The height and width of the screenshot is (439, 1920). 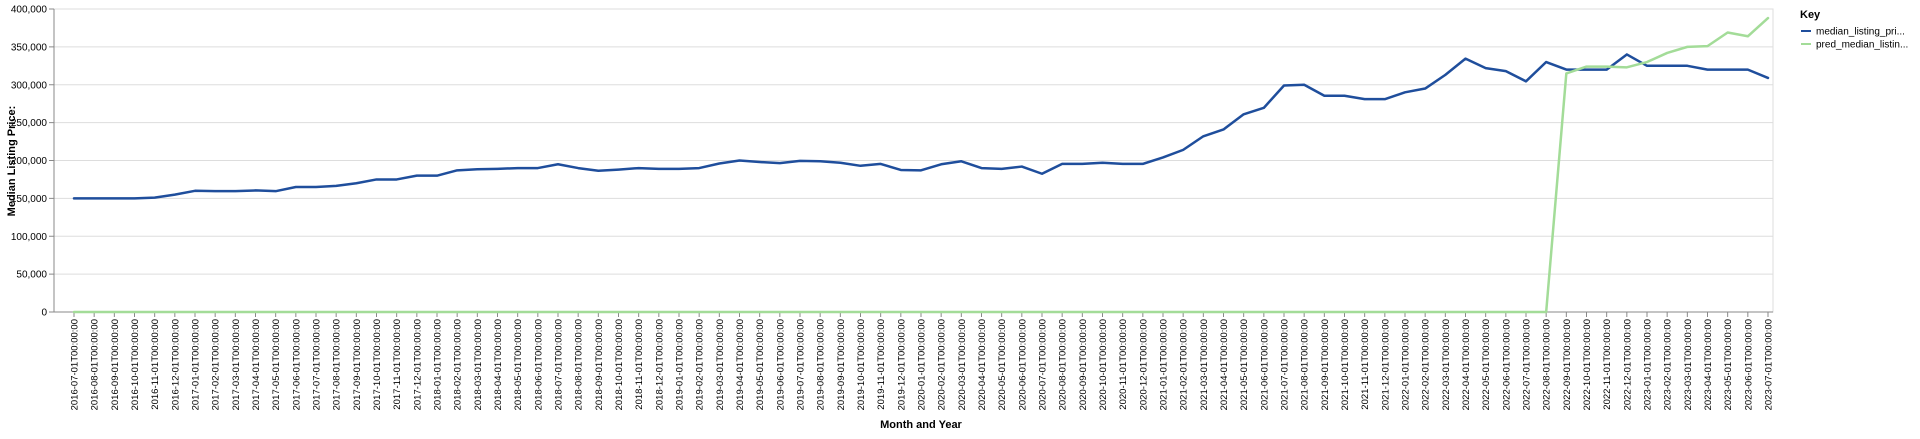 I want to click on y-tick-label: 300,000, so click(x=29, y=85).